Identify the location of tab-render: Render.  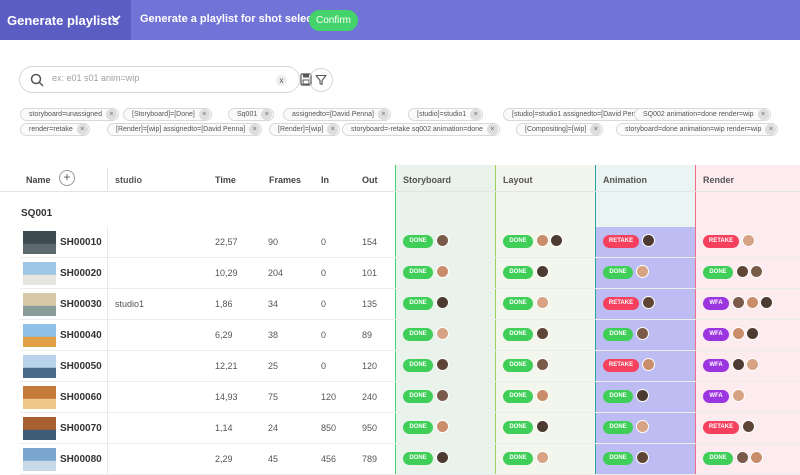
(719, 180).